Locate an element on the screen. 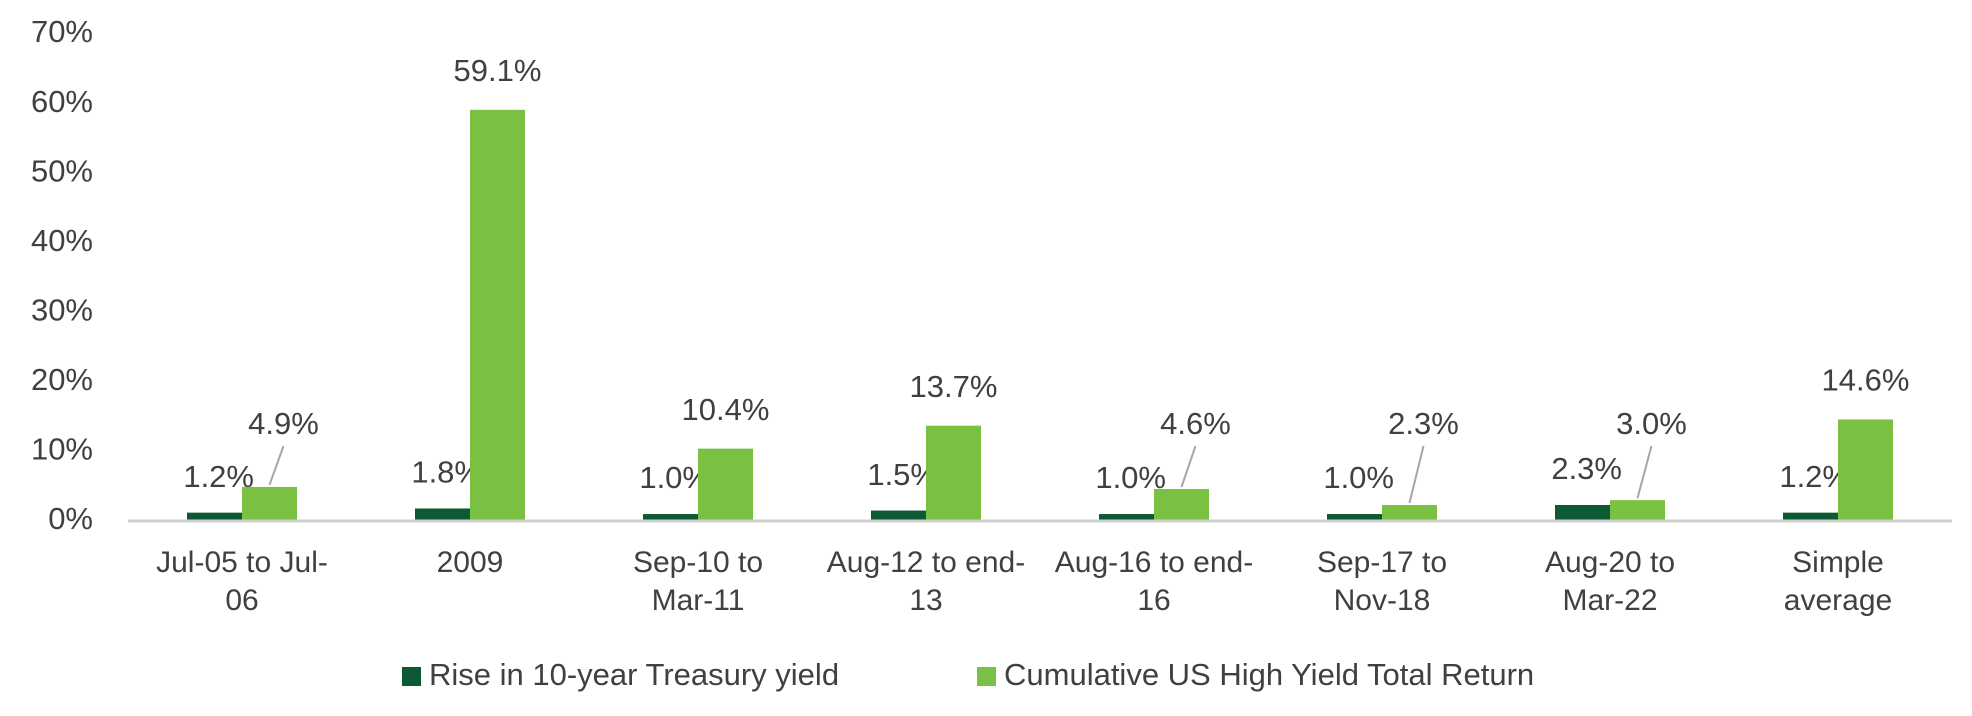 Image resolution: width=1972 pixels, height=716 pixels. x-tick-label: Jul-05 to Jul-06 is located at coordinates (242, 581).